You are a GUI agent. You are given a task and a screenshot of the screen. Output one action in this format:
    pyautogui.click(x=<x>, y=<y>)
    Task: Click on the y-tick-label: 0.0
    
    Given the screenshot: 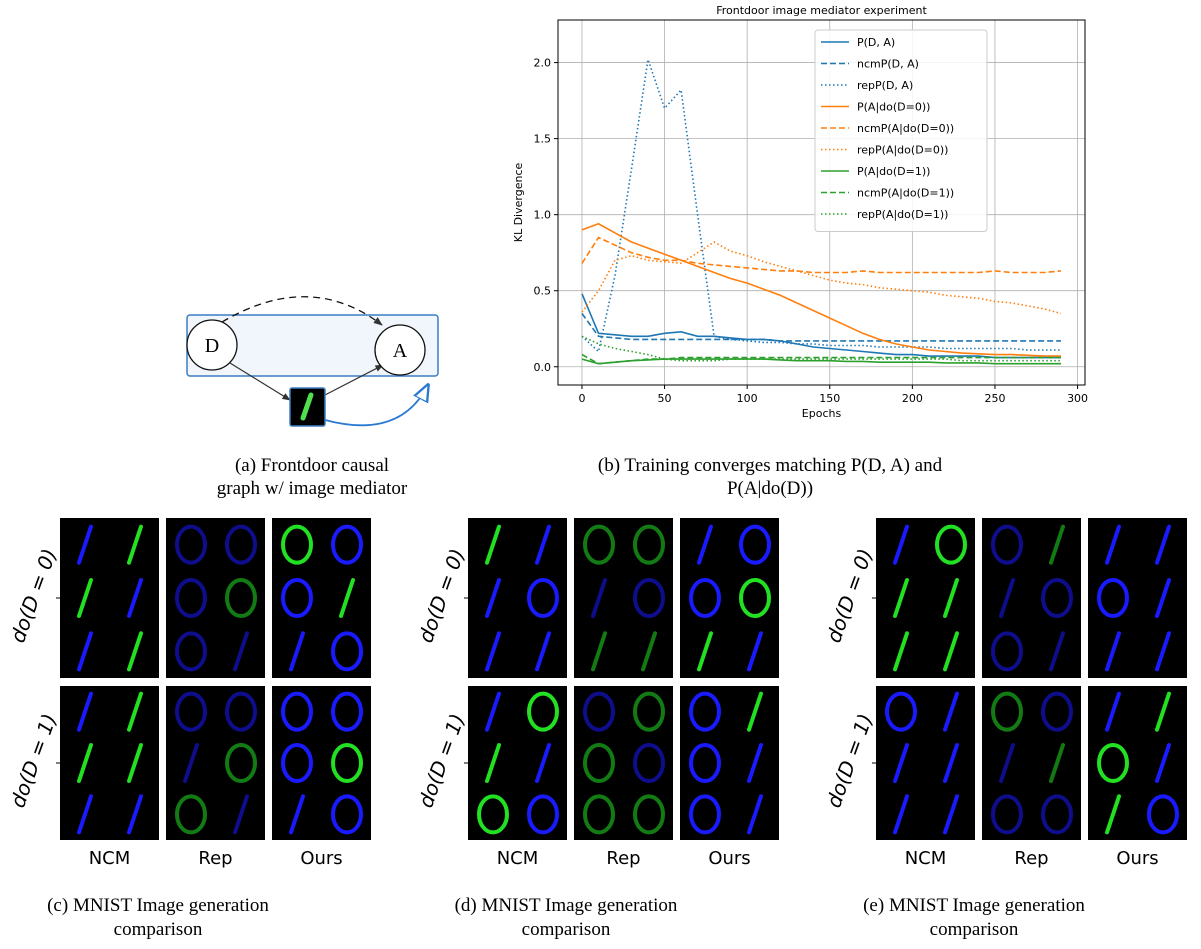 What is the action you would take?
    pyautogui.click(x=543, y=367)
    